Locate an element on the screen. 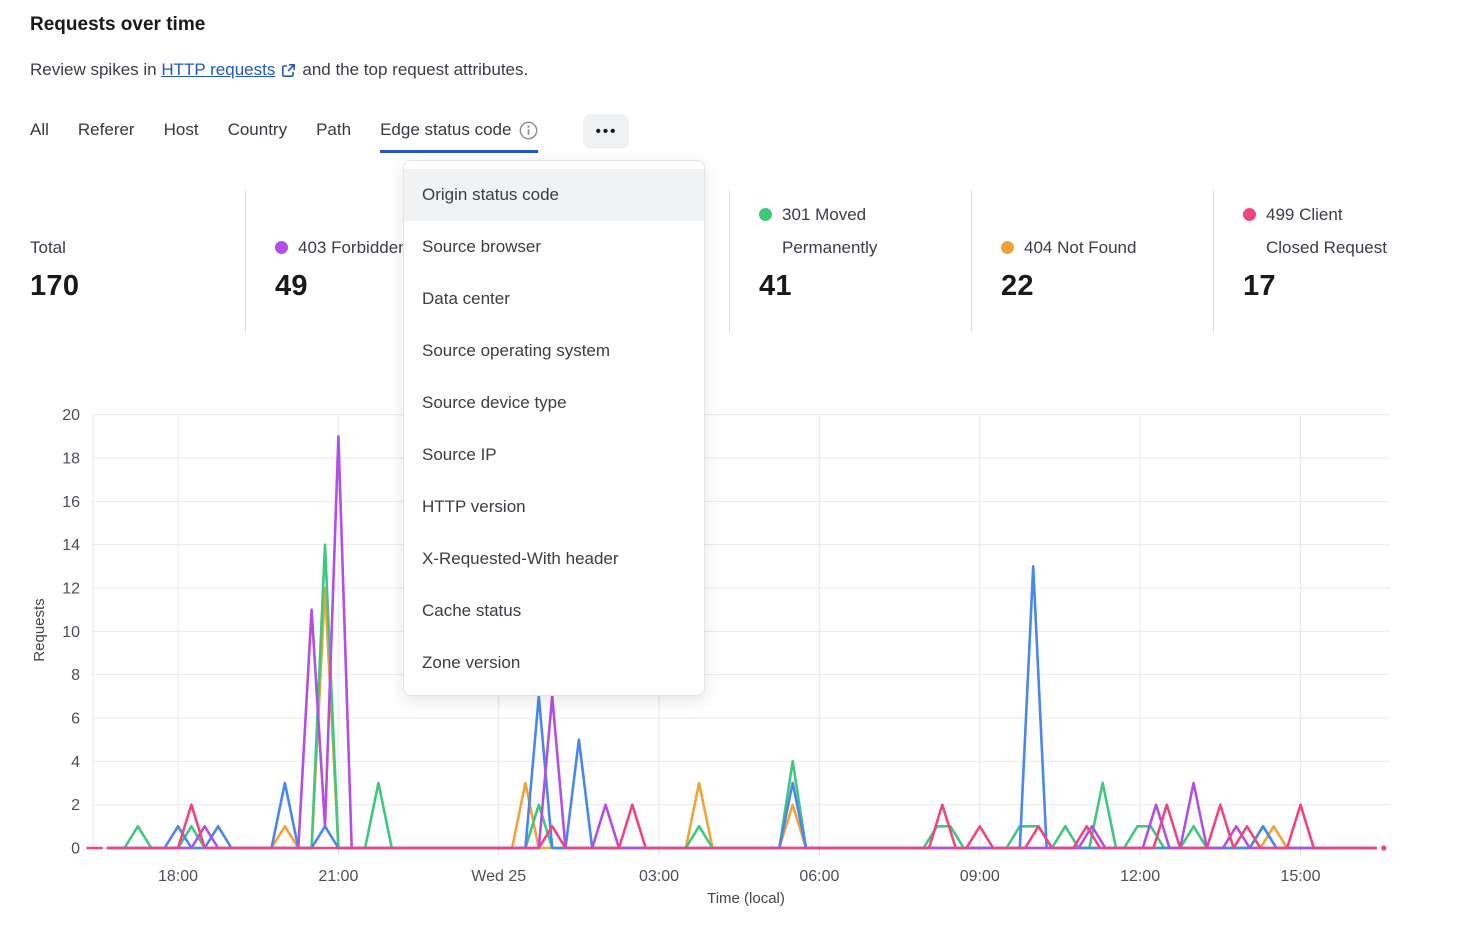  more-attributes-button: ••• is located at coordinates (606, 131).